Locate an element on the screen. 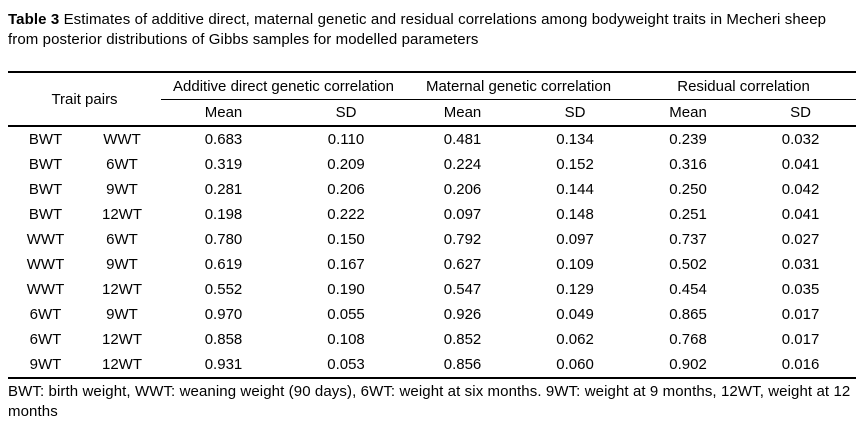 The height and width of the screenshot is (436, 864). value-cell: 0.931 is located at coordinates (223, 365).